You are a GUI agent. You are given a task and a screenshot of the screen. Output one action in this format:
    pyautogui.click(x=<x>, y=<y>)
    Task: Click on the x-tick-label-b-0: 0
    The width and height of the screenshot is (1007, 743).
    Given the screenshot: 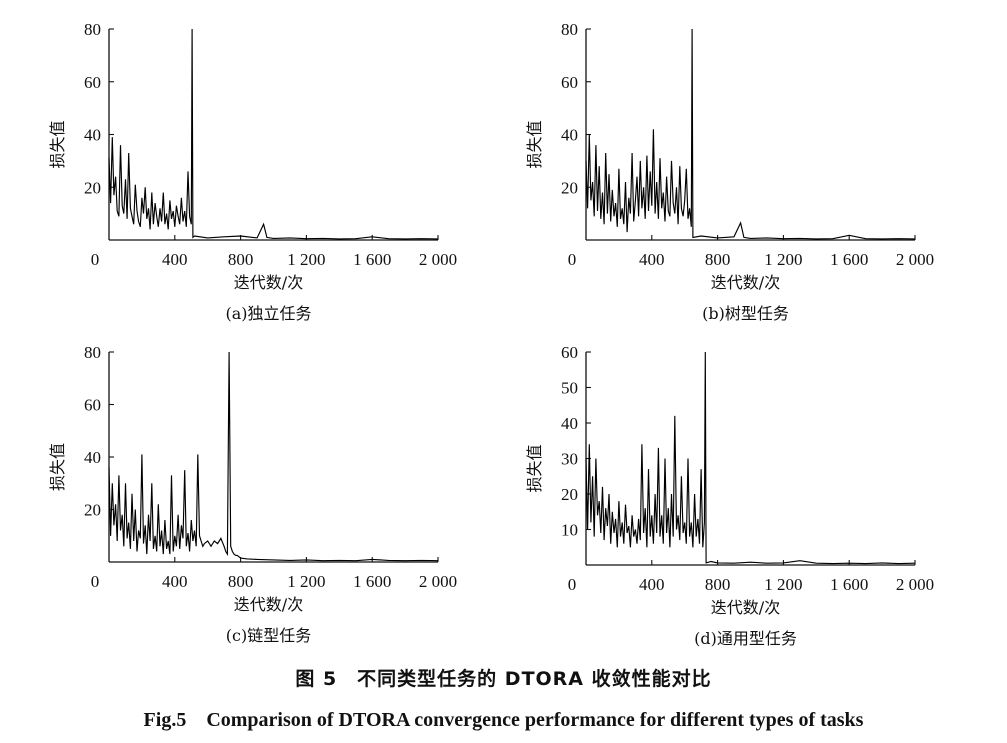 What is the action you would take?
    pyautogui.click(x=572, y=259)
    